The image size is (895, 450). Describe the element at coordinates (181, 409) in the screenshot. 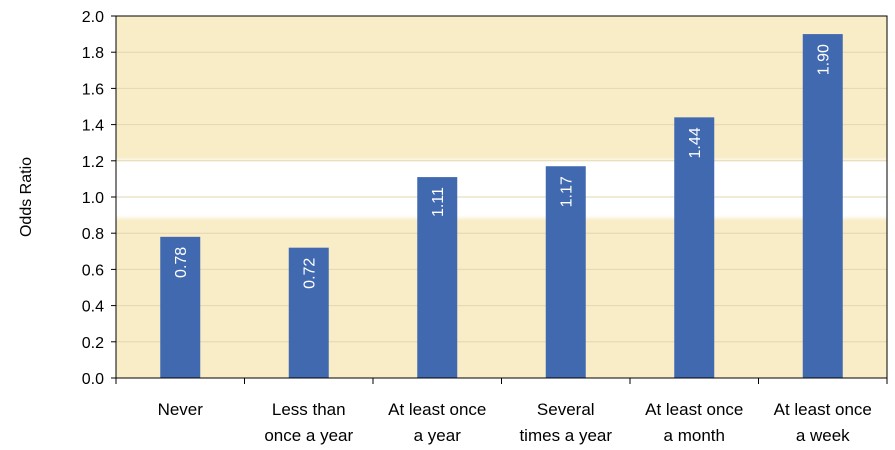

I see `x-category-label: Never` at that location.